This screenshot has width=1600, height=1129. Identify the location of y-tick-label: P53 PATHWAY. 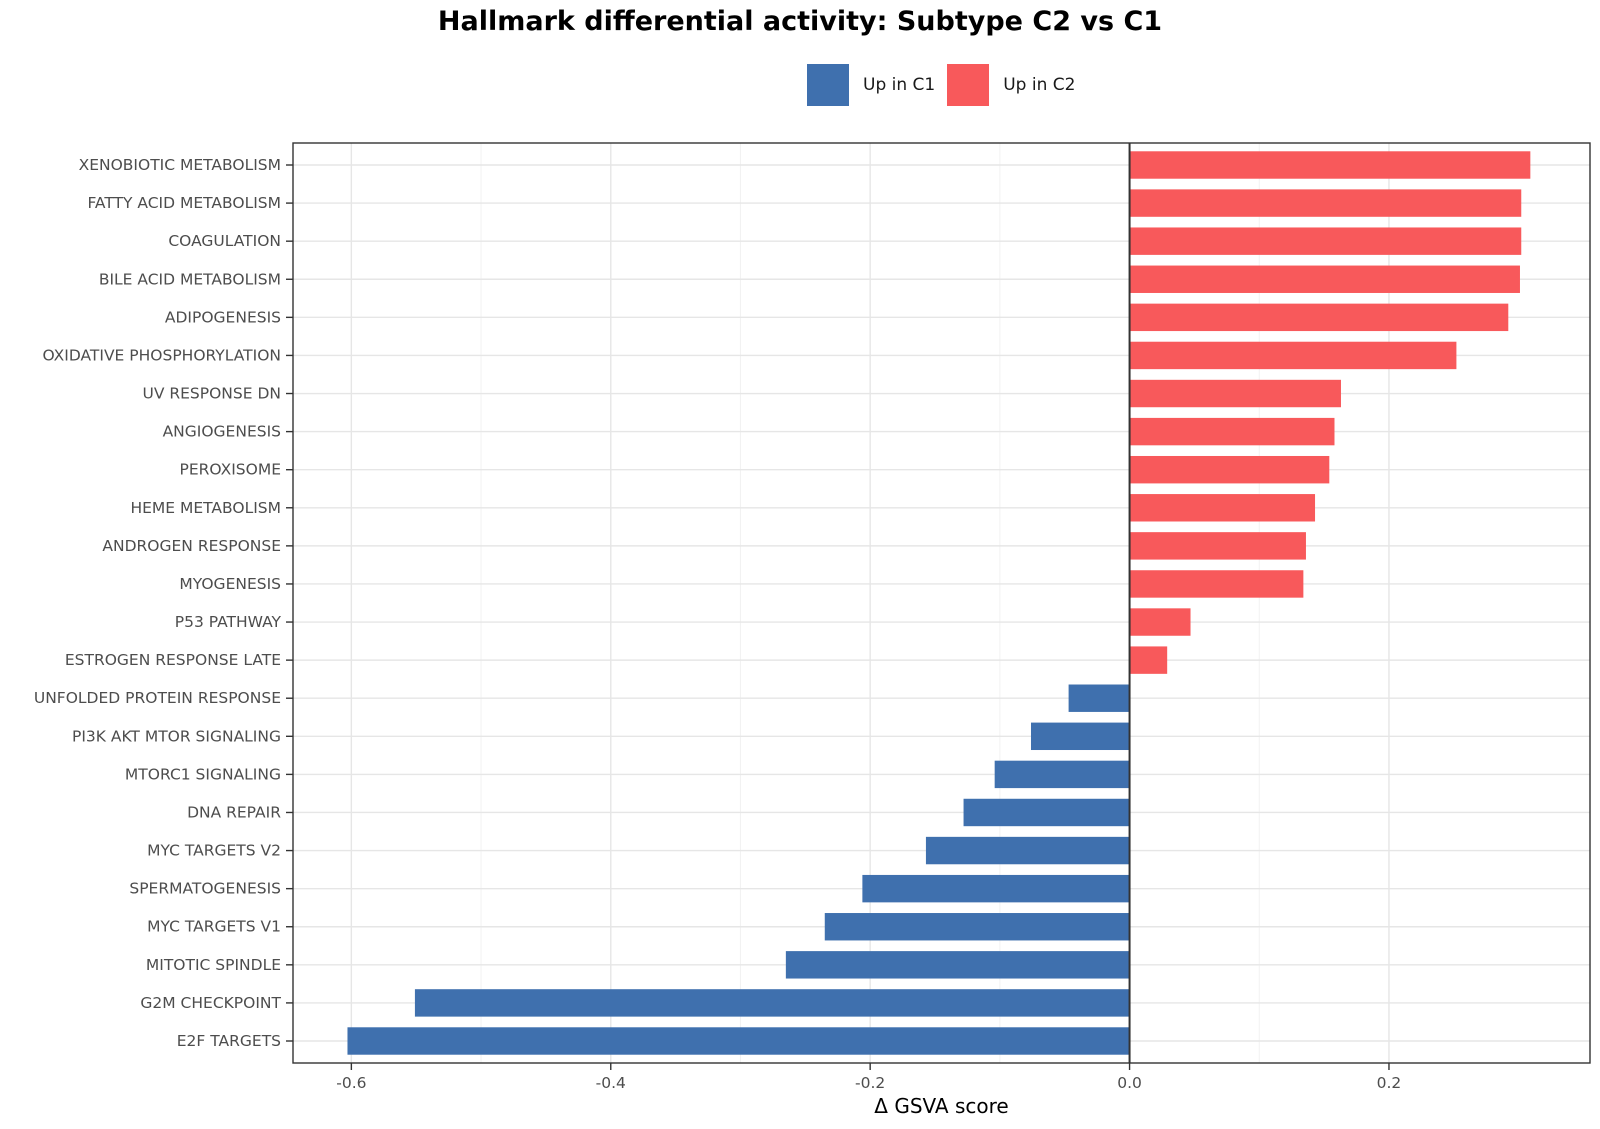
(228, 622).